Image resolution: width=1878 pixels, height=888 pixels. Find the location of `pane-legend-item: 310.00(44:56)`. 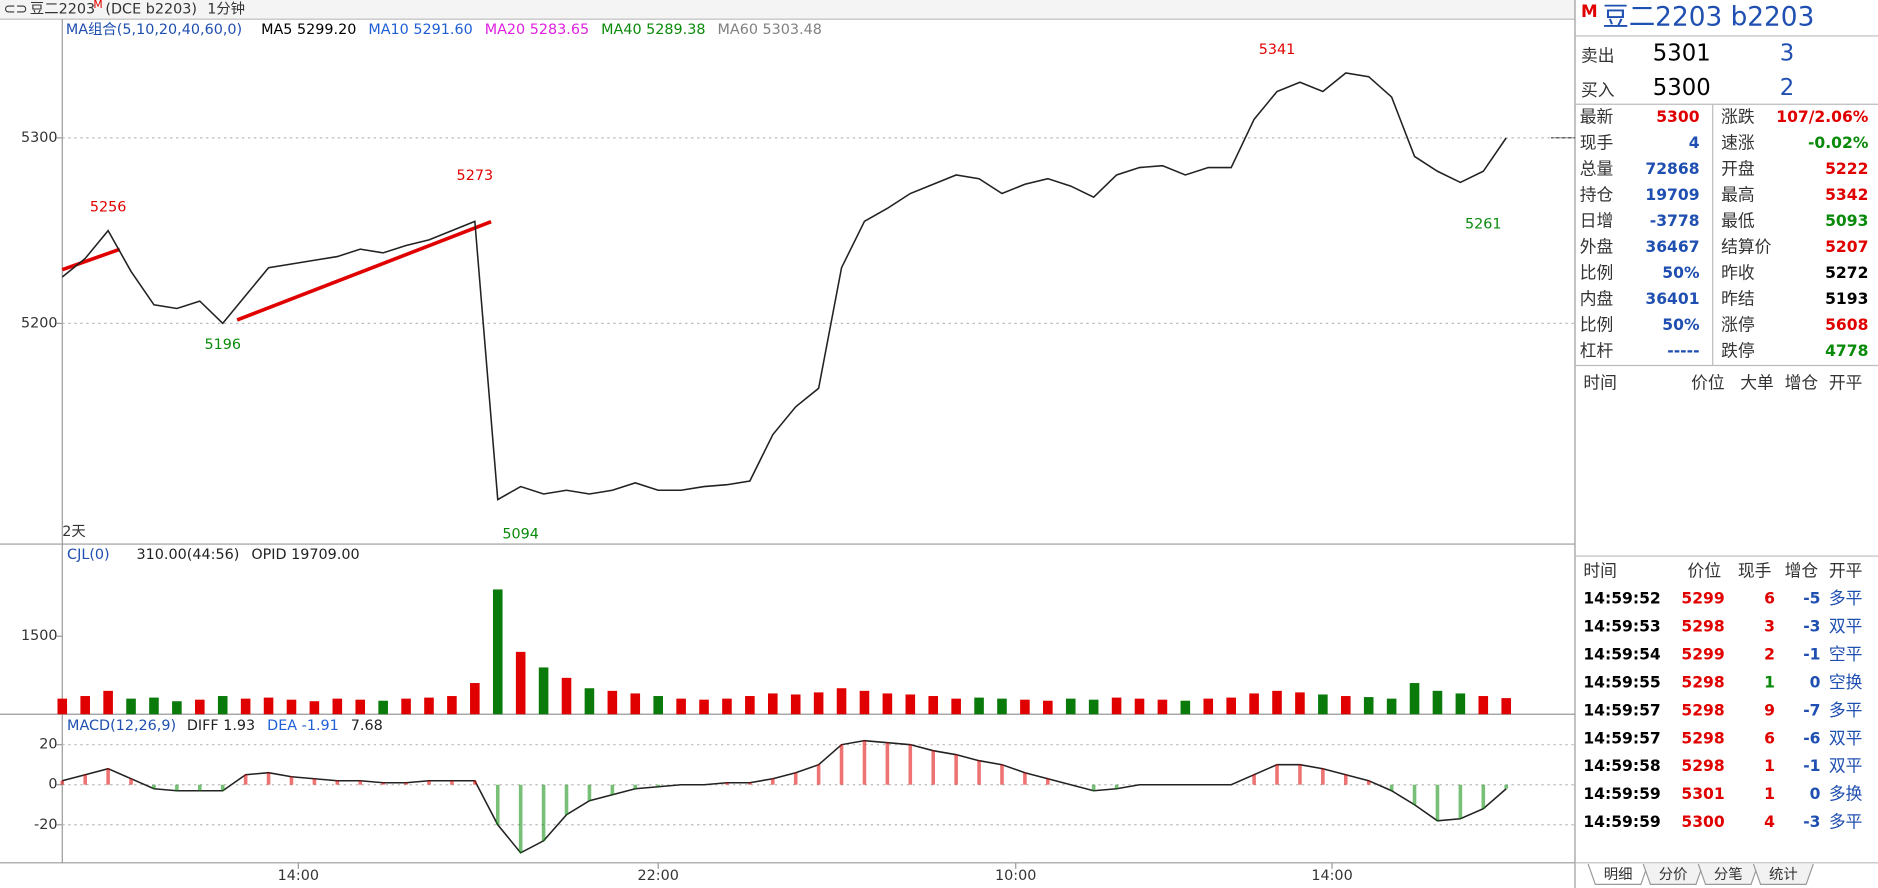

pane-legend-item: 310.00(44:56) is located at coordinates (188, 555).